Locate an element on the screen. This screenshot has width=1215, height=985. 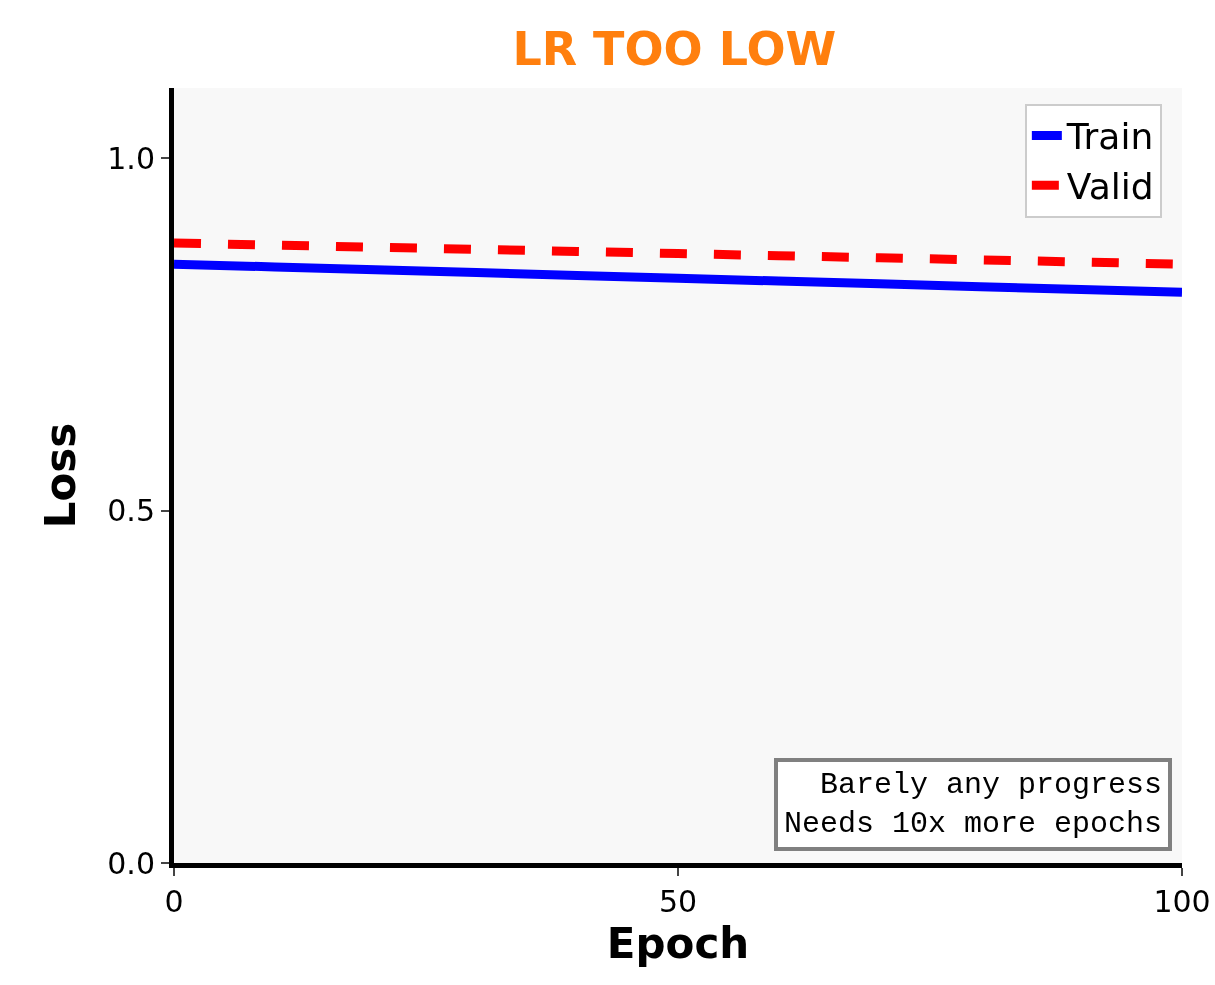
x-axis-title: Epoch is located at coordinates (678, 943).